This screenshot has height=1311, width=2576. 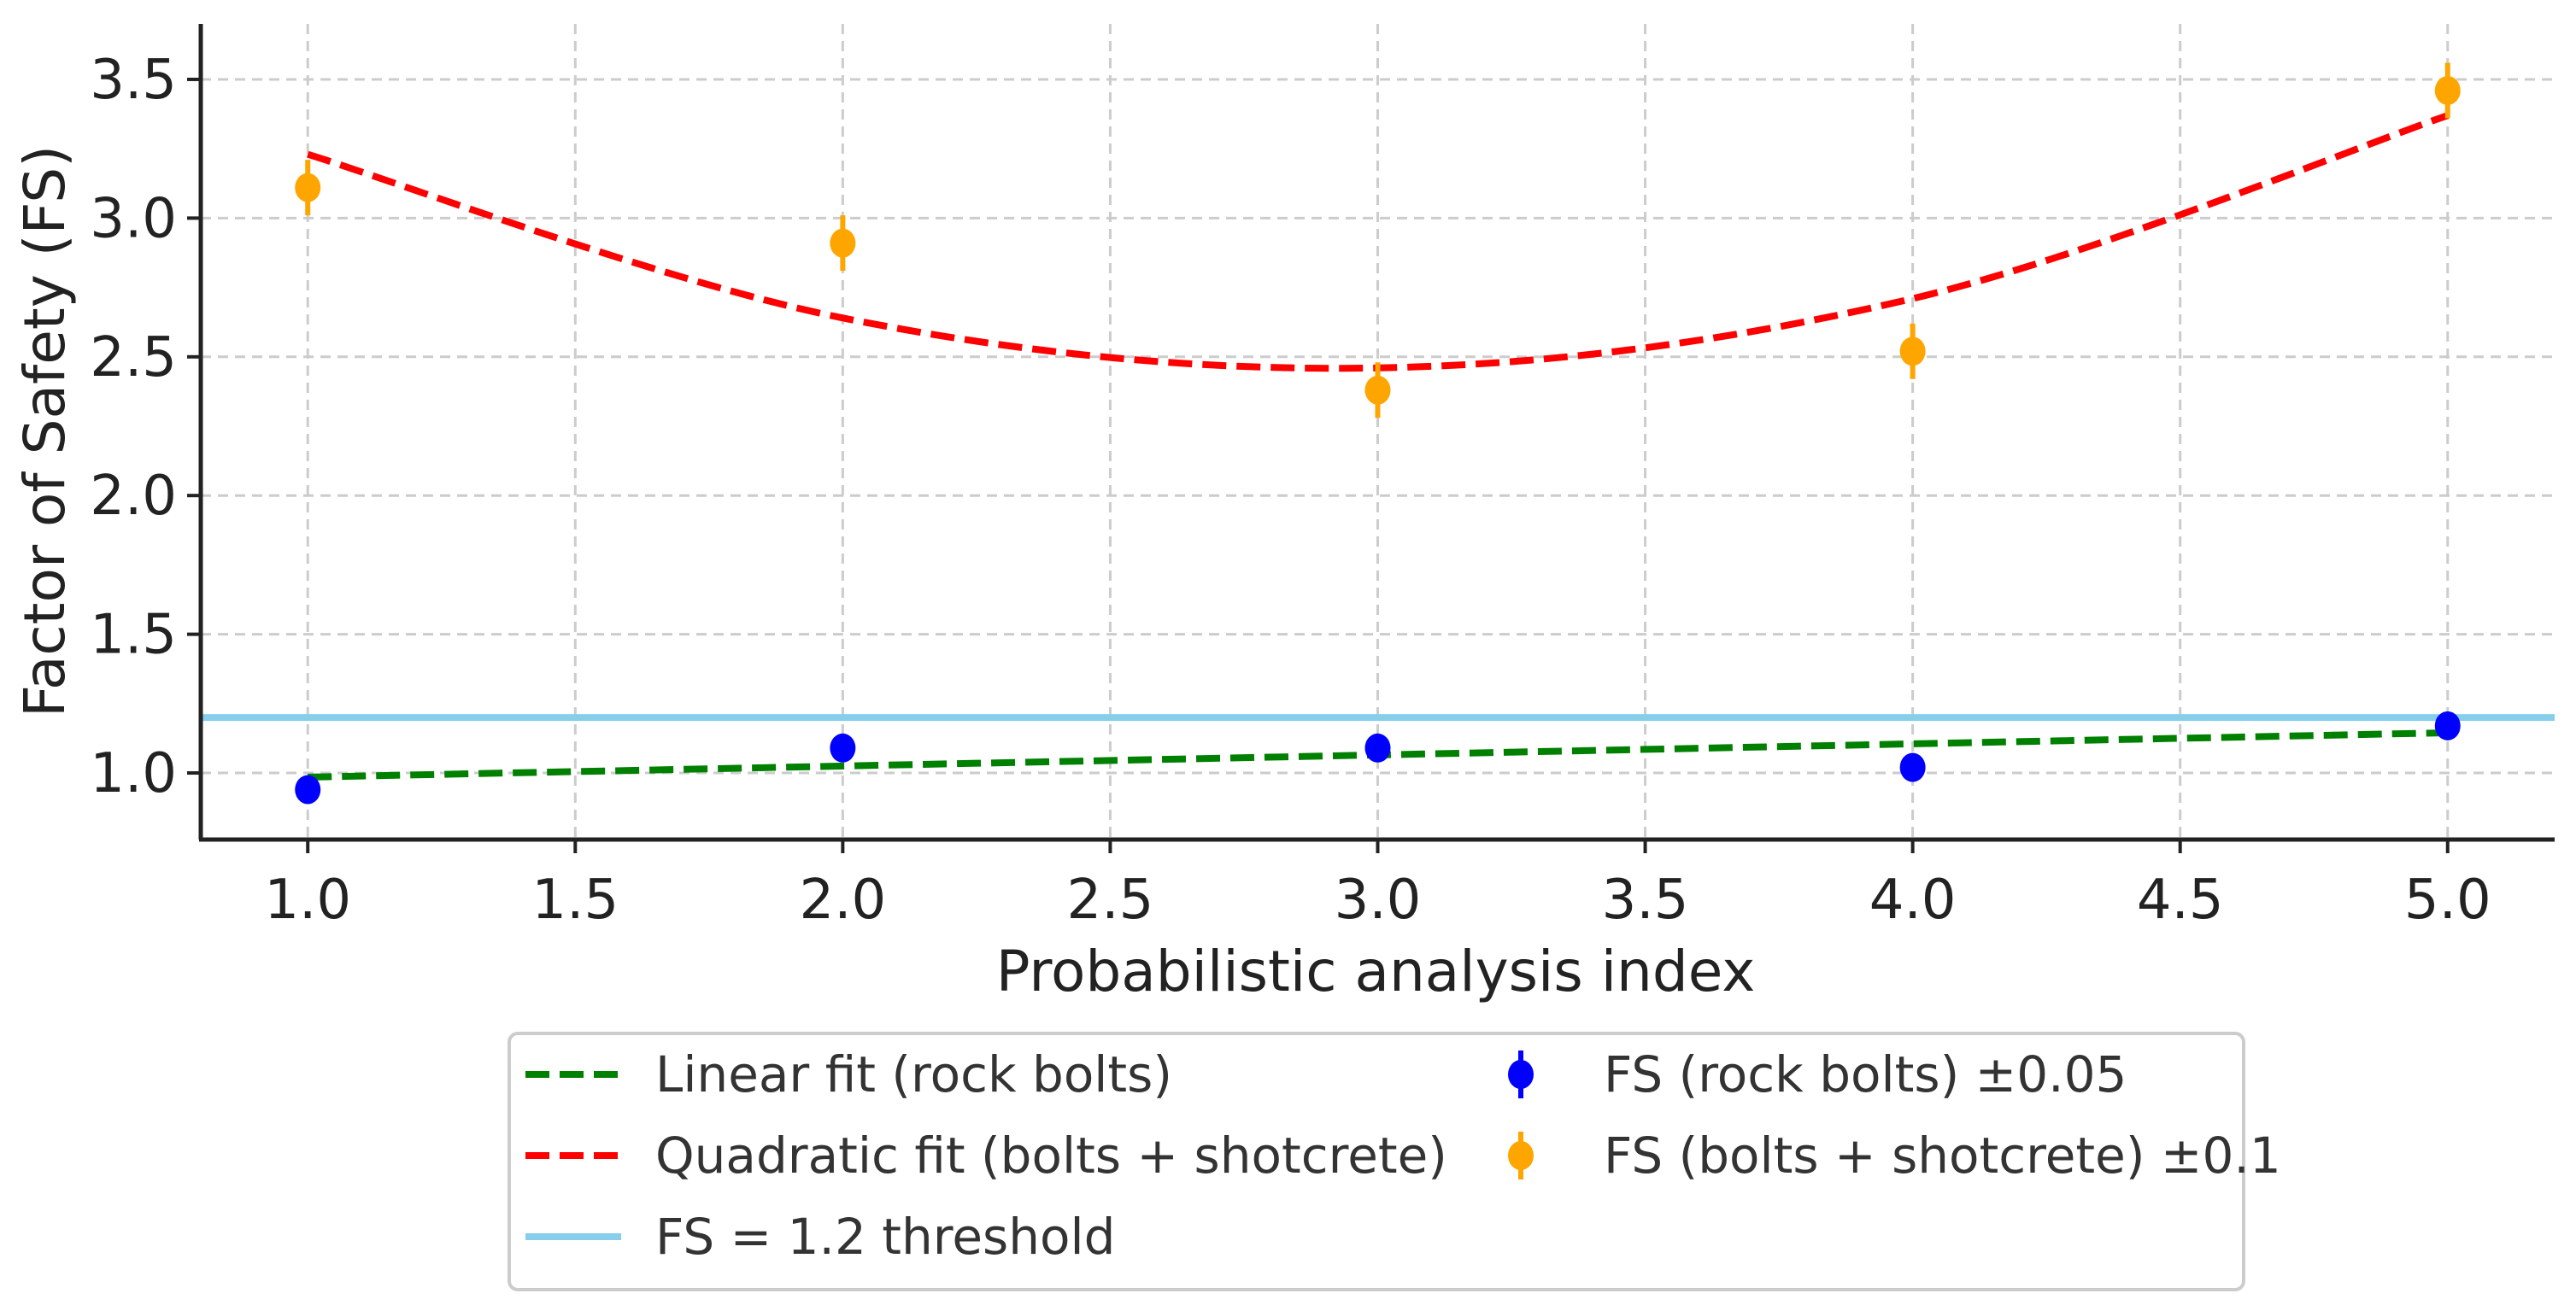 I want to click on x-tick-label: 2.5, so click(x=1110, y=900).